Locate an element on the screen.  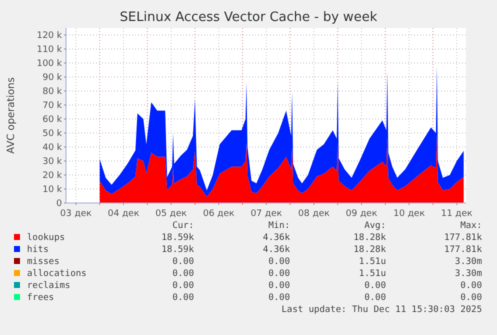
x-tick-label: 06 дек is located at coordinates (219, 214).